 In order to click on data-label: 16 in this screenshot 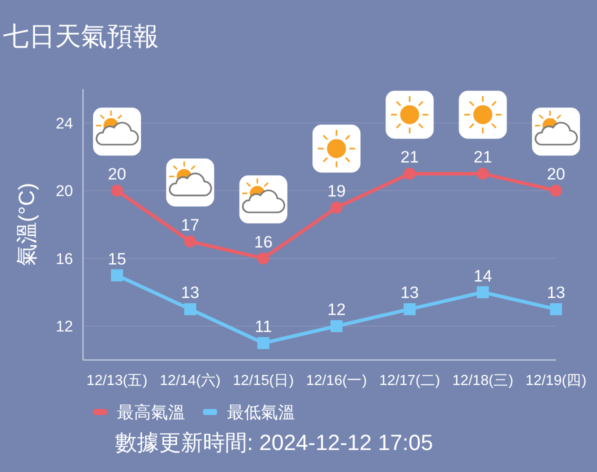, I will do `click(263, 242)`.